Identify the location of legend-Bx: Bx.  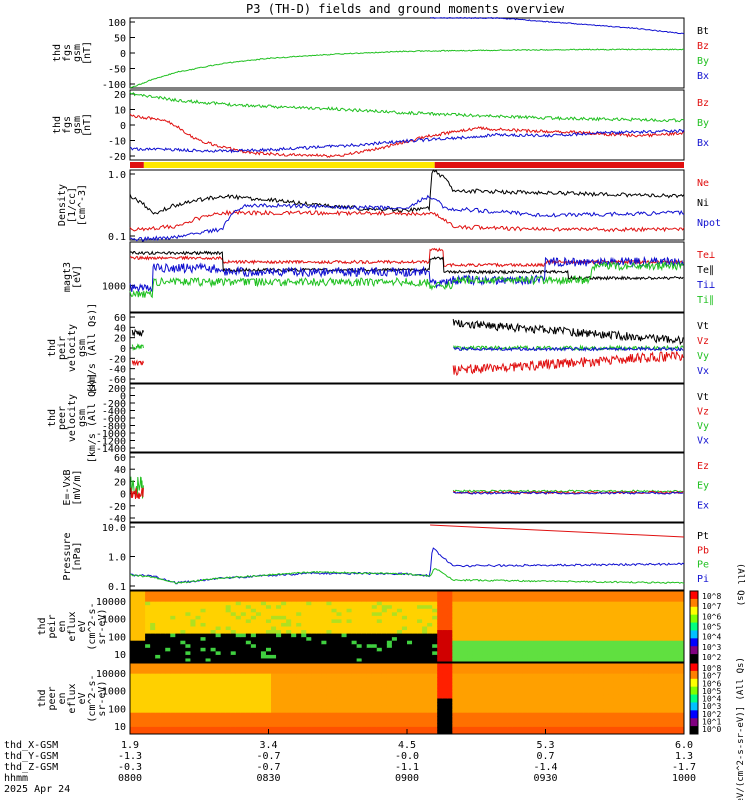
(703, 76).